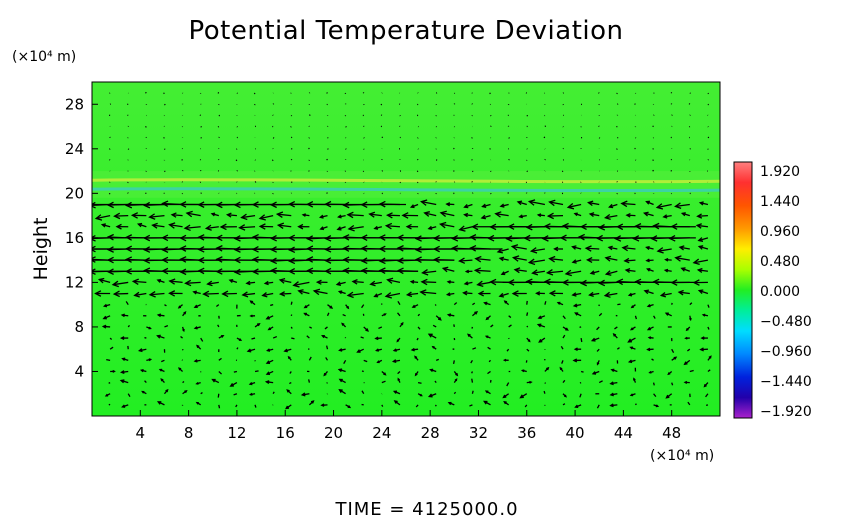  I want to click on chart-title: Potential Temperature Deviation, so click(406, 31).